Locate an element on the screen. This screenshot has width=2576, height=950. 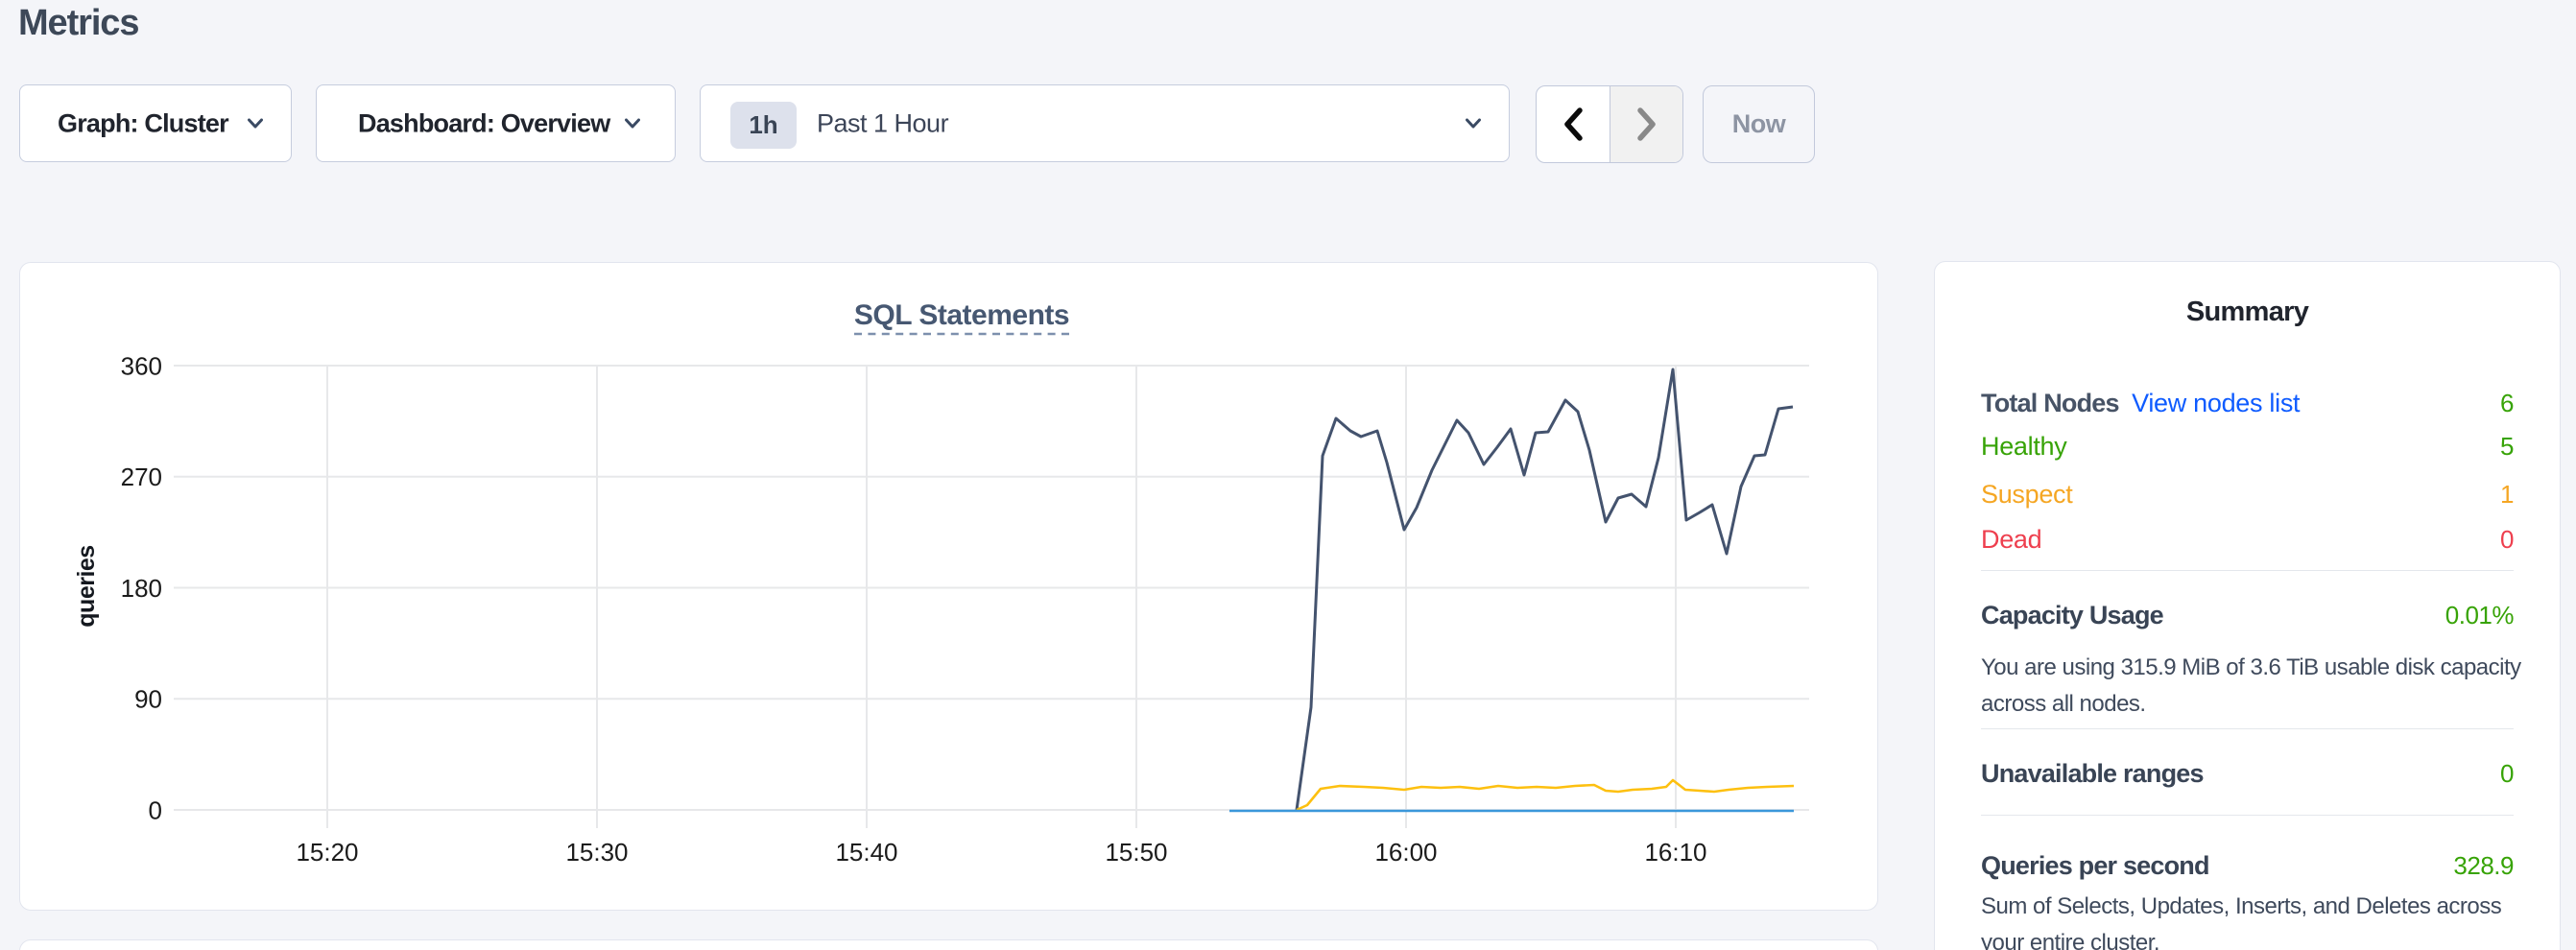
svg-text: 15:30 is located at coordinates (596, 852).